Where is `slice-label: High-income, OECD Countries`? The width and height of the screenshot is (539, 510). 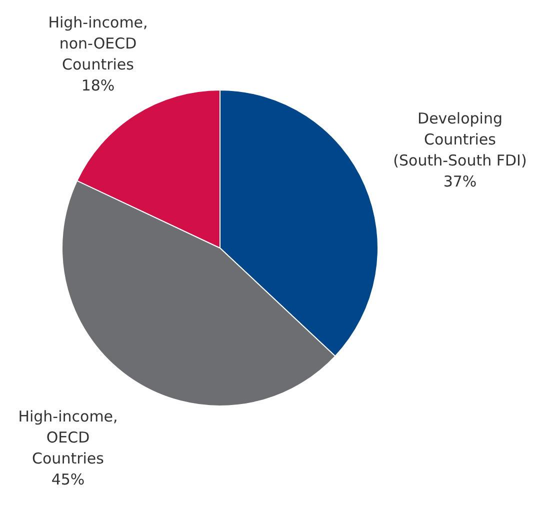 slice-label: High-income, OECD Countries is located at coordinates (68, 438).